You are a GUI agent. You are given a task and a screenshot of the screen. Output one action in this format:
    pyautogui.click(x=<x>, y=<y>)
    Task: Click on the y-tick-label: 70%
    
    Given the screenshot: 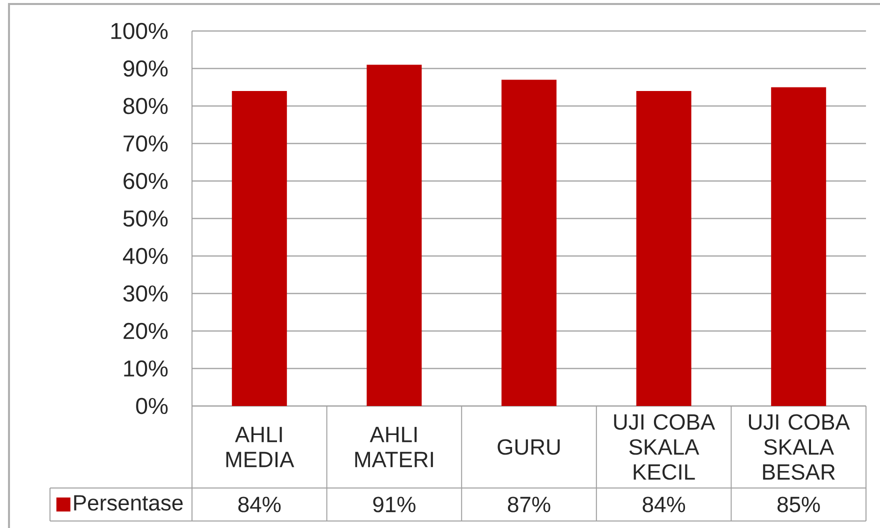 What is the action you would take?
    pyautogui.click(x=146, y=143)
    